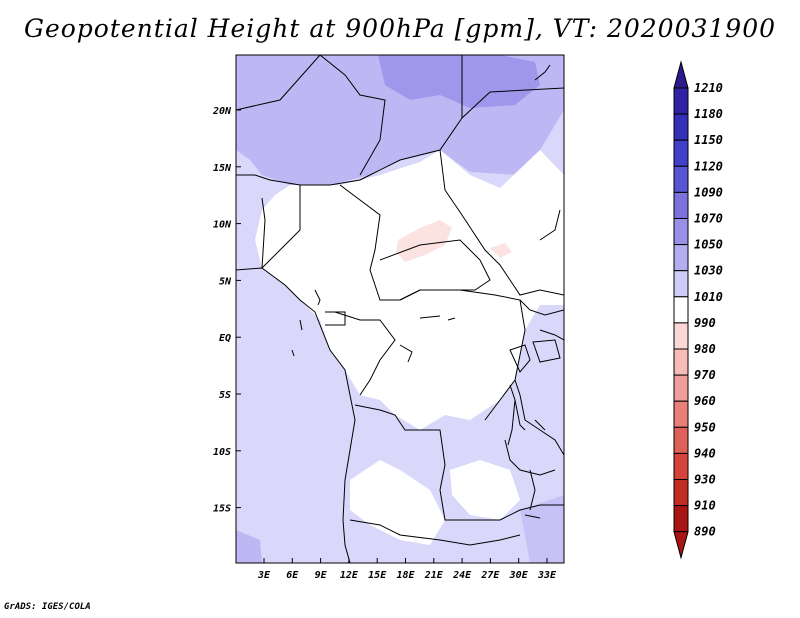 This screenshot has height=618, width=800. What do you see at coordinates (292, 575) in the screenshot?
I see `lon-tick-label: 6E` at bounding box center [292, 575].